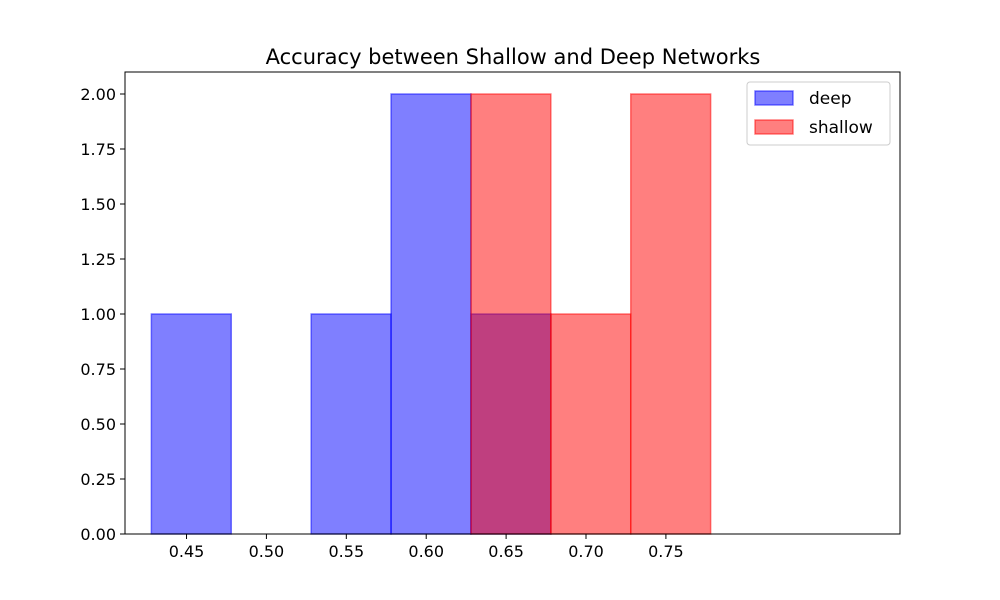 The width and height of the screenshot is (1000, 600). What do you see at coordinates (841, 128) in the screenshot?
I see `legend-label-shallow: shallow` at bounding box center [841, 128].